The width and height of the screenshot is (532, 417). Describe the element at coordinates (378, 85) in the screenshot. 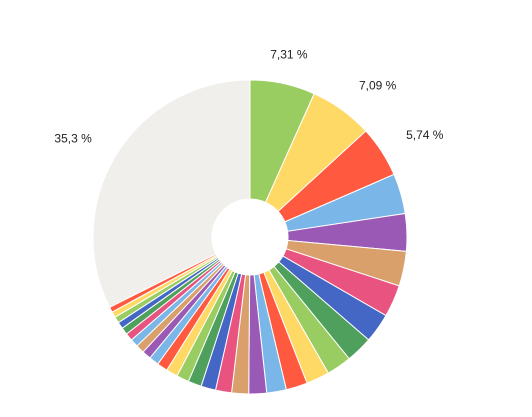

I see `slice-percent-label: 7,09 %` at that location.